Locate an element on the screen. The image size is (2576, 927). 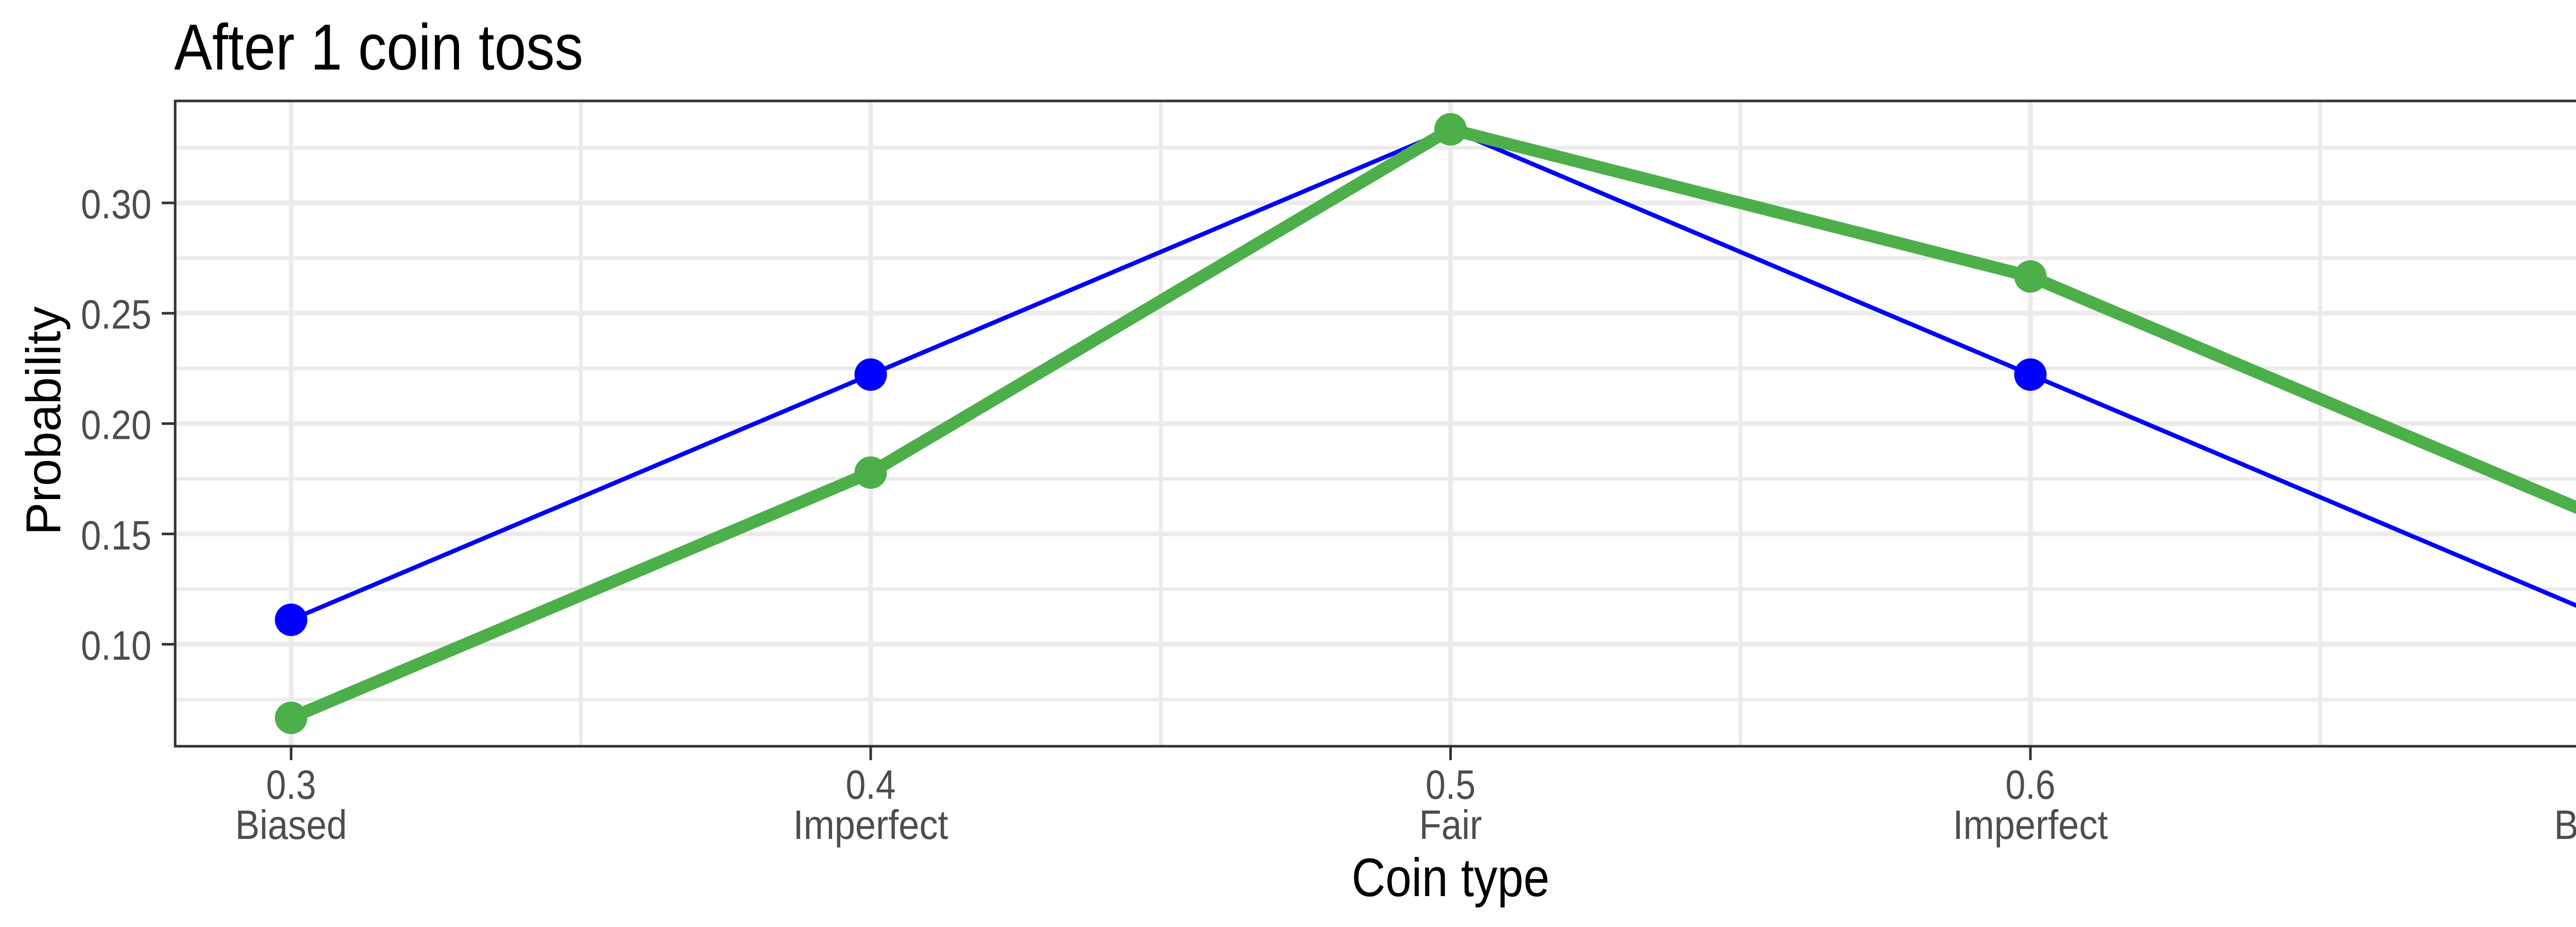
svg-text: 0.5 is located at coordinates (1451, 785).